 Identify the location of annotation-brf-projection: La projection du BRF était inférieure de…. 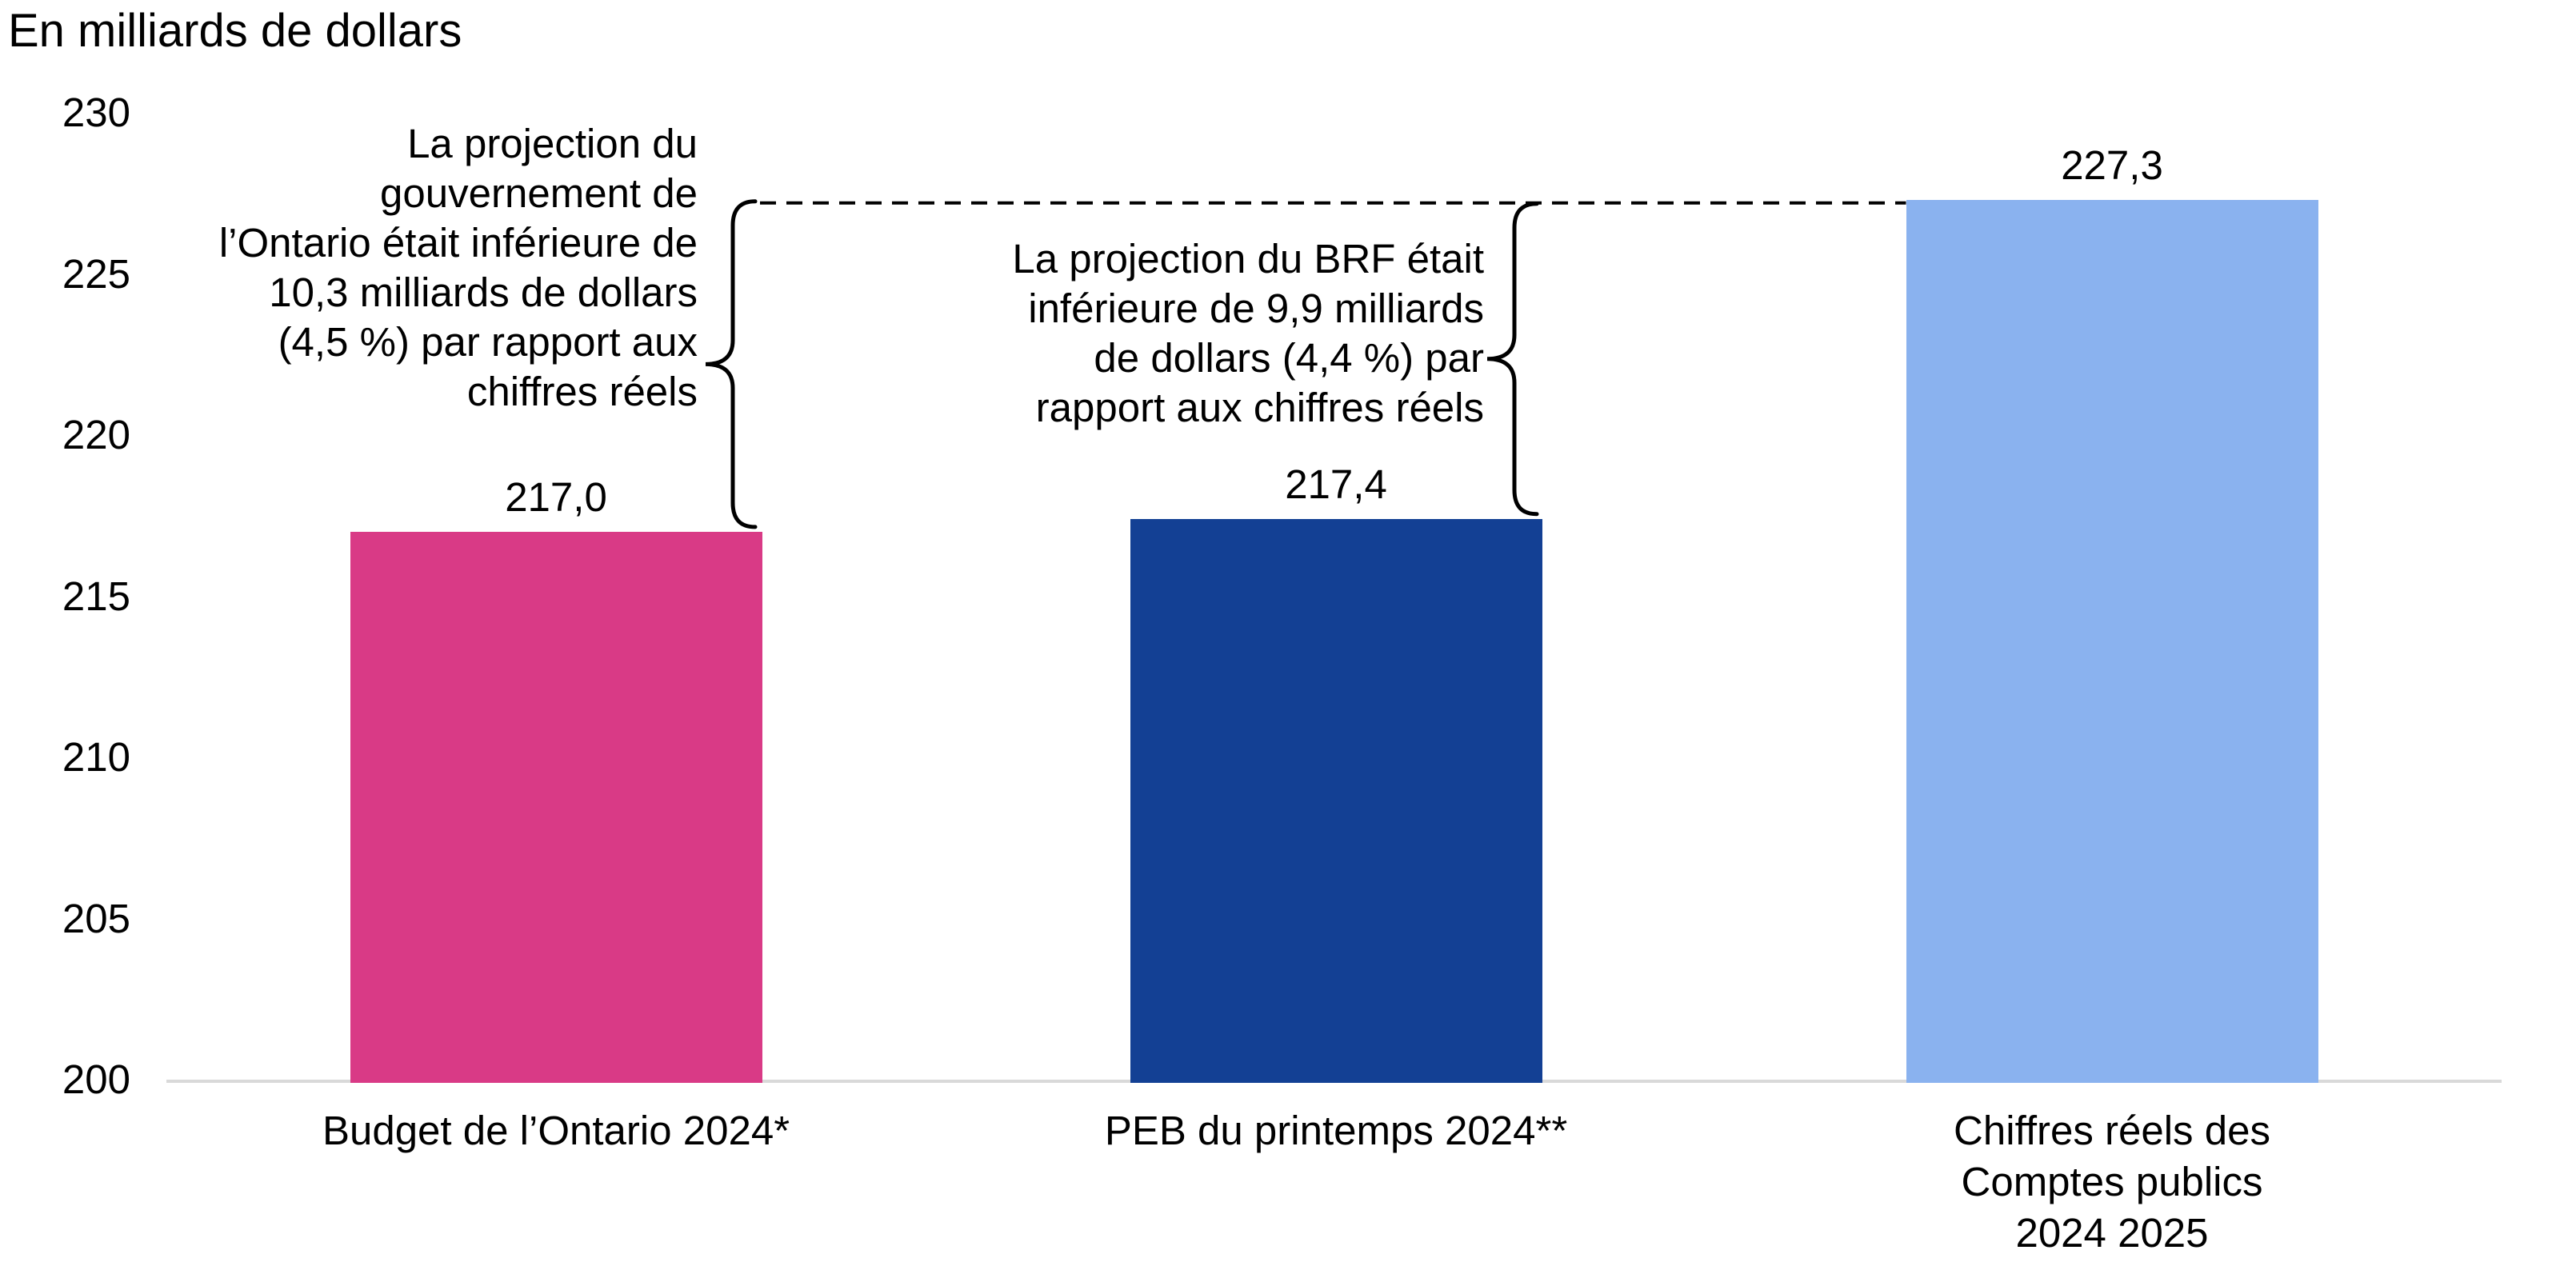
(1248, 333).